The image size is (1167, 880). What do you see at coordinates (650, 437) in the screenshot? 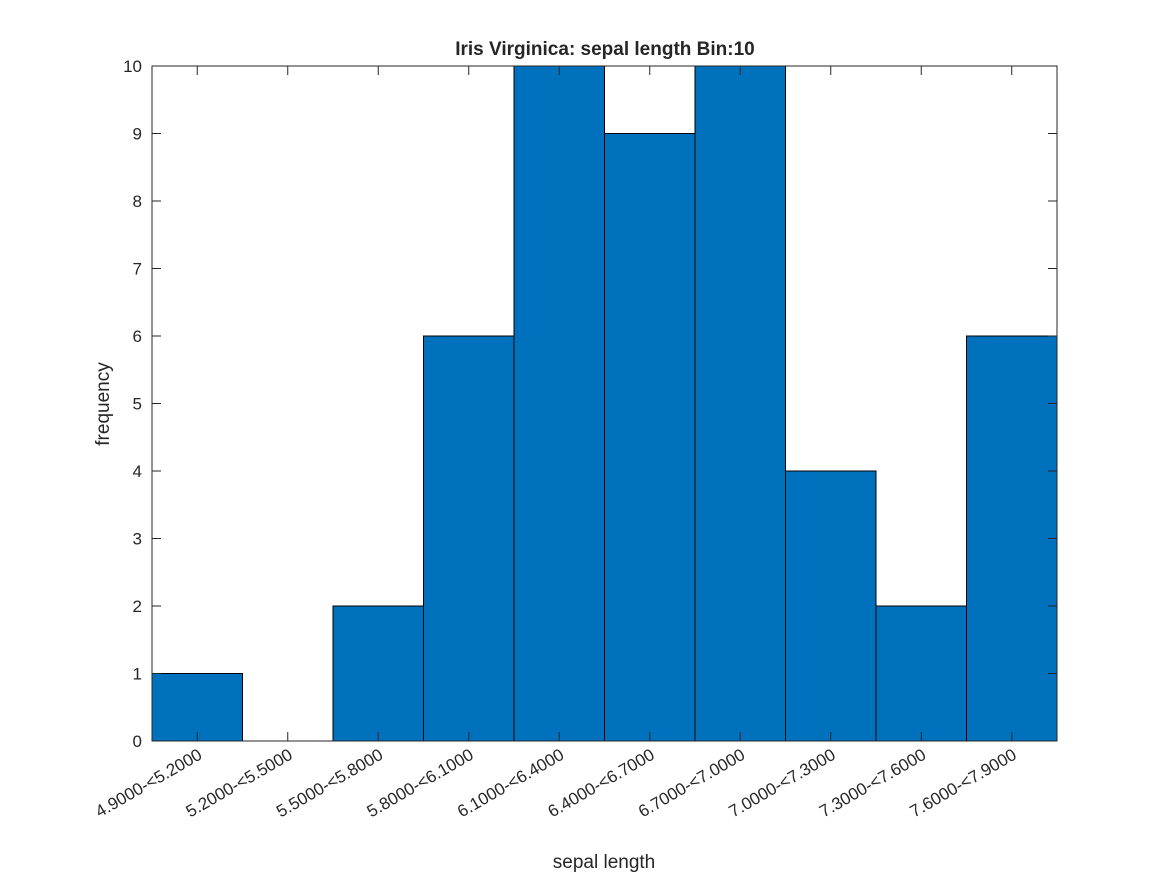
I see `bar-6.4000-<6.7000` at bounding box center [650, 437].